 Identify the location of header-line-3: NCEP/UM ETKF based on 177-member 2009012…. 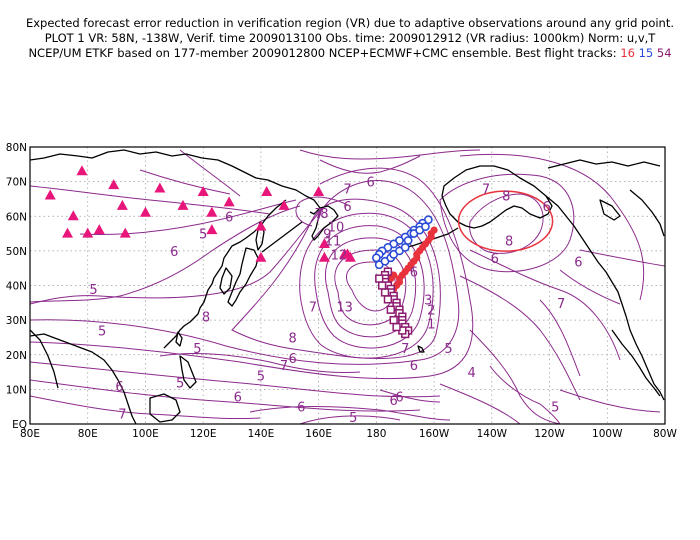
(350, 53).